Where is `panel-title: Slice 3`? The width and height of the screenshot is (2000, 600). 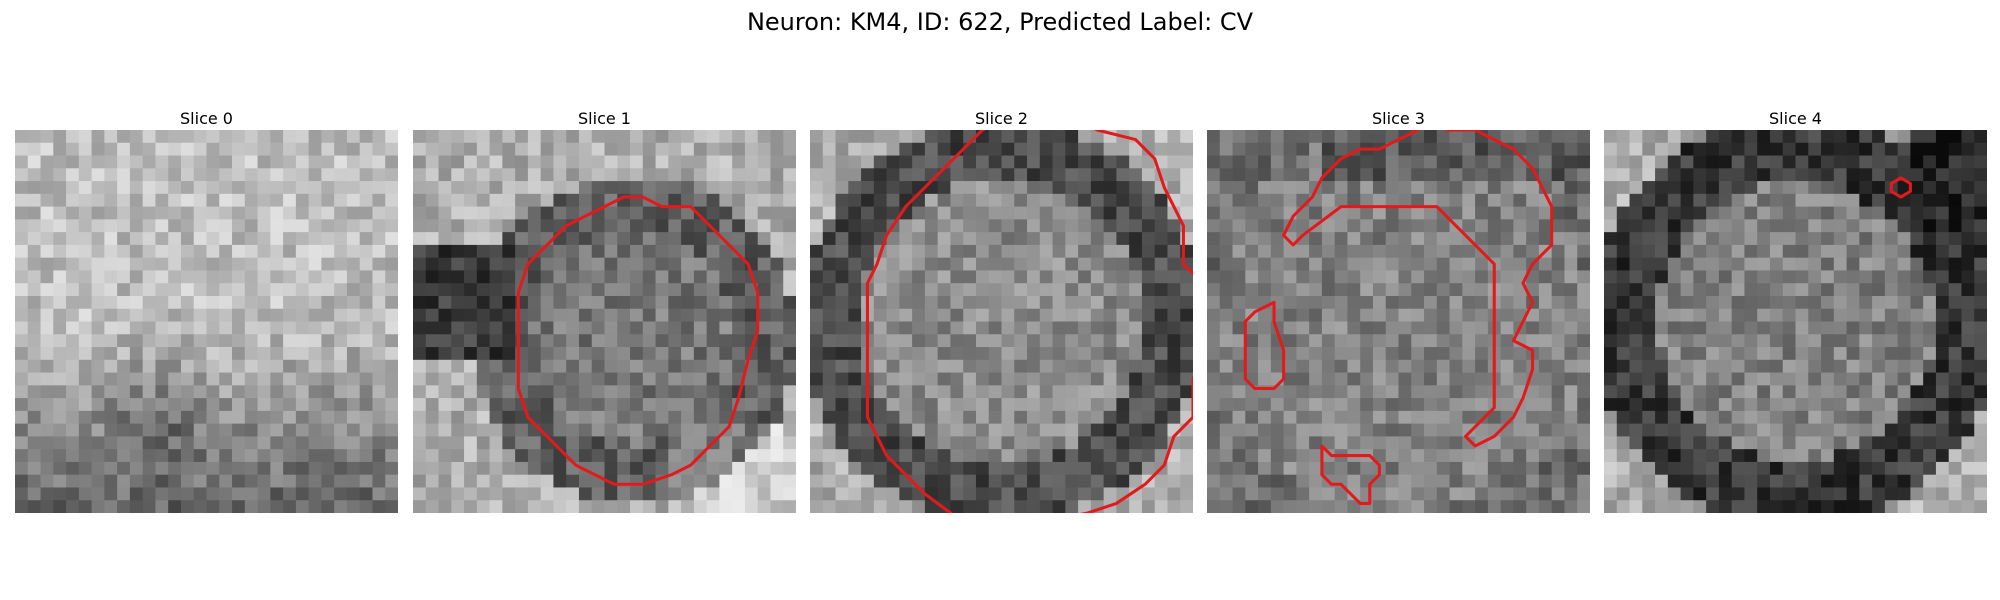 panel-title: Slice 3 is located at coordinates (1398, 118).